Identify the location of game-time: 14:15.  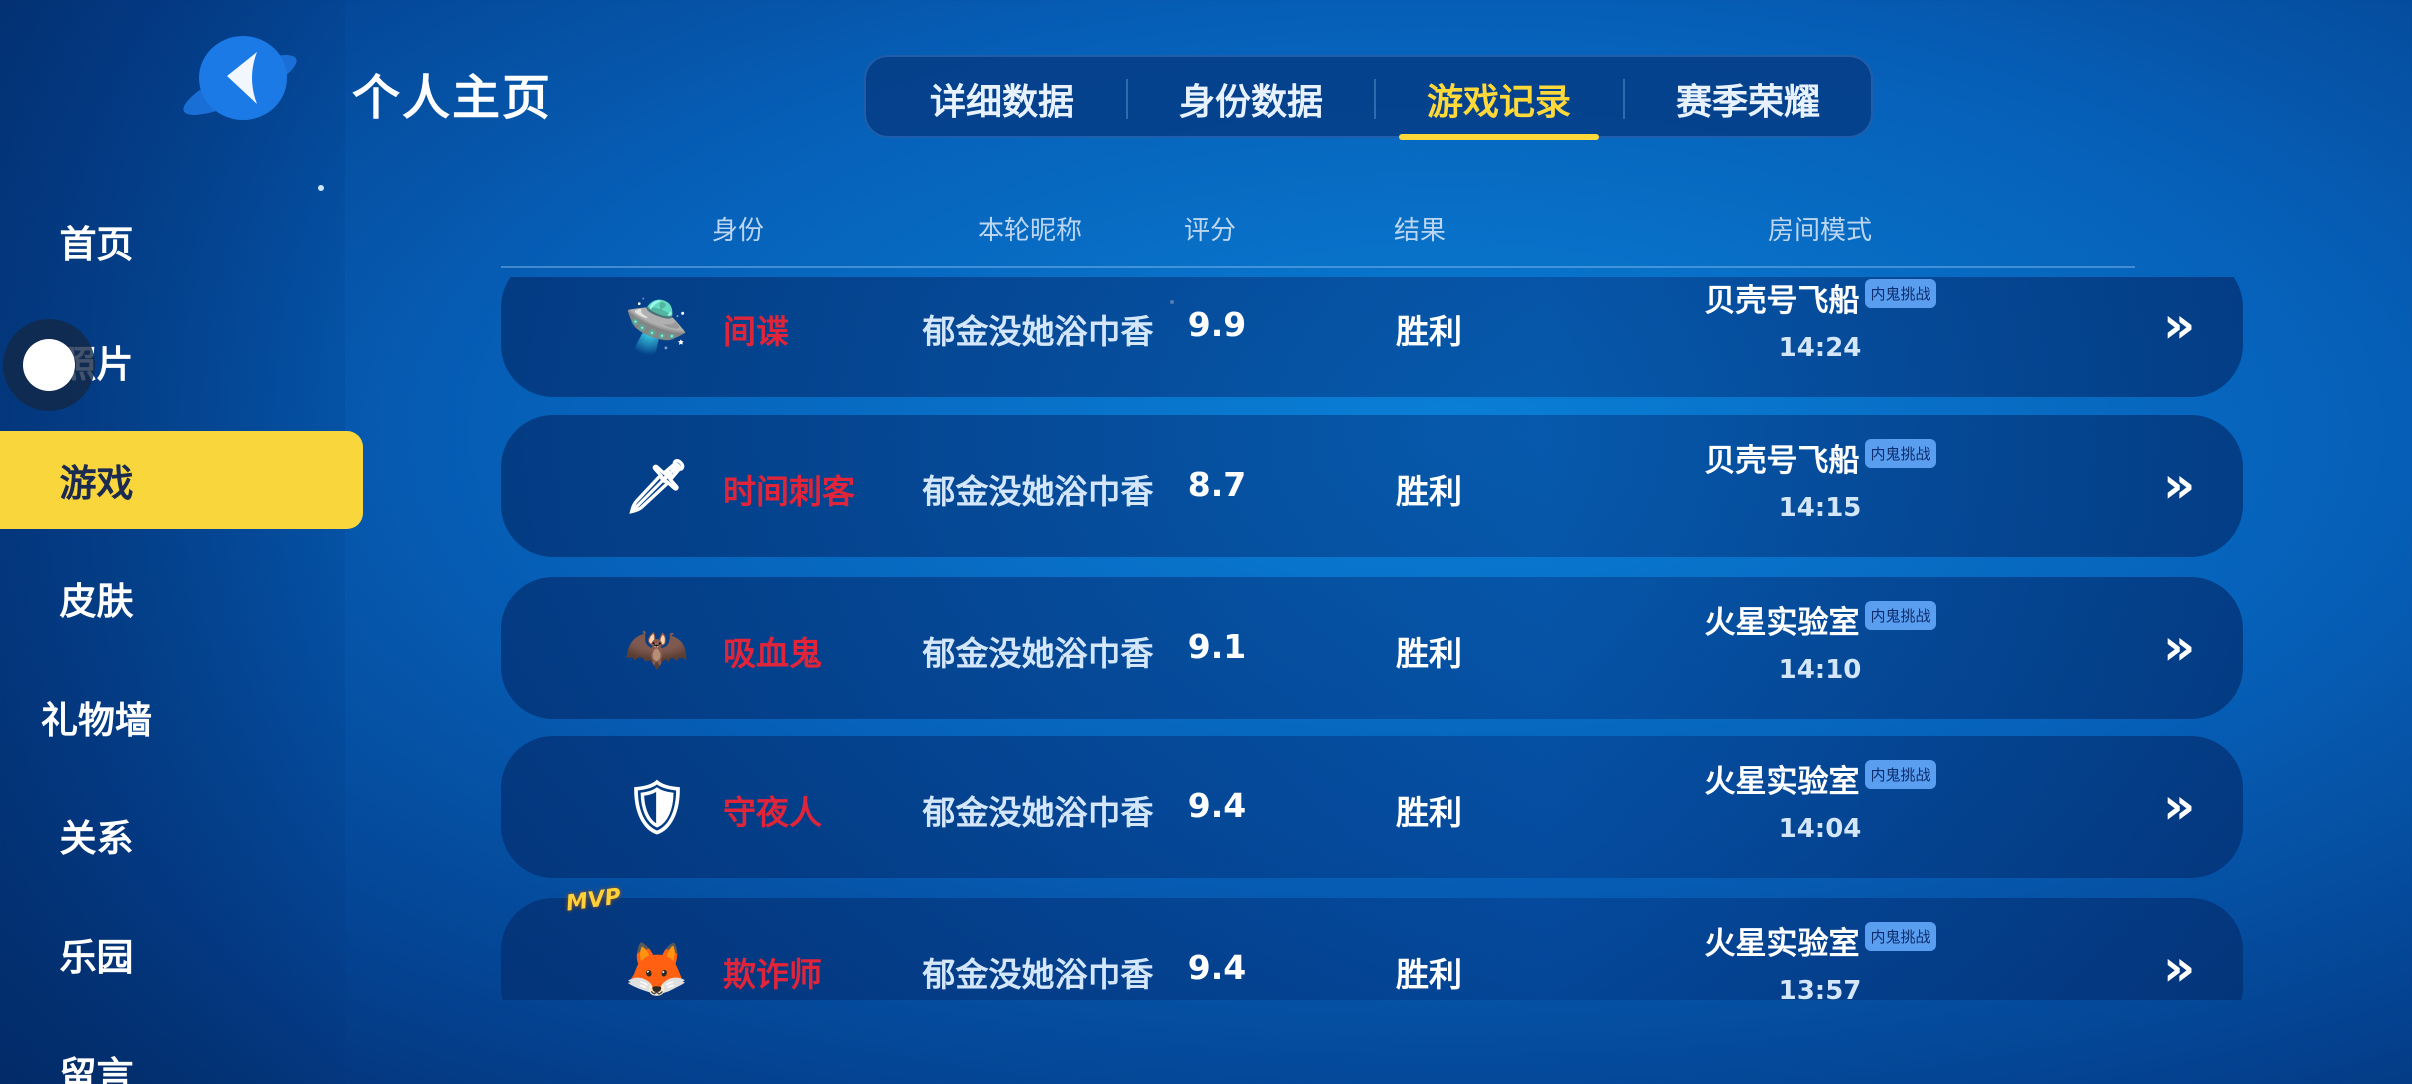
(1820, 508).